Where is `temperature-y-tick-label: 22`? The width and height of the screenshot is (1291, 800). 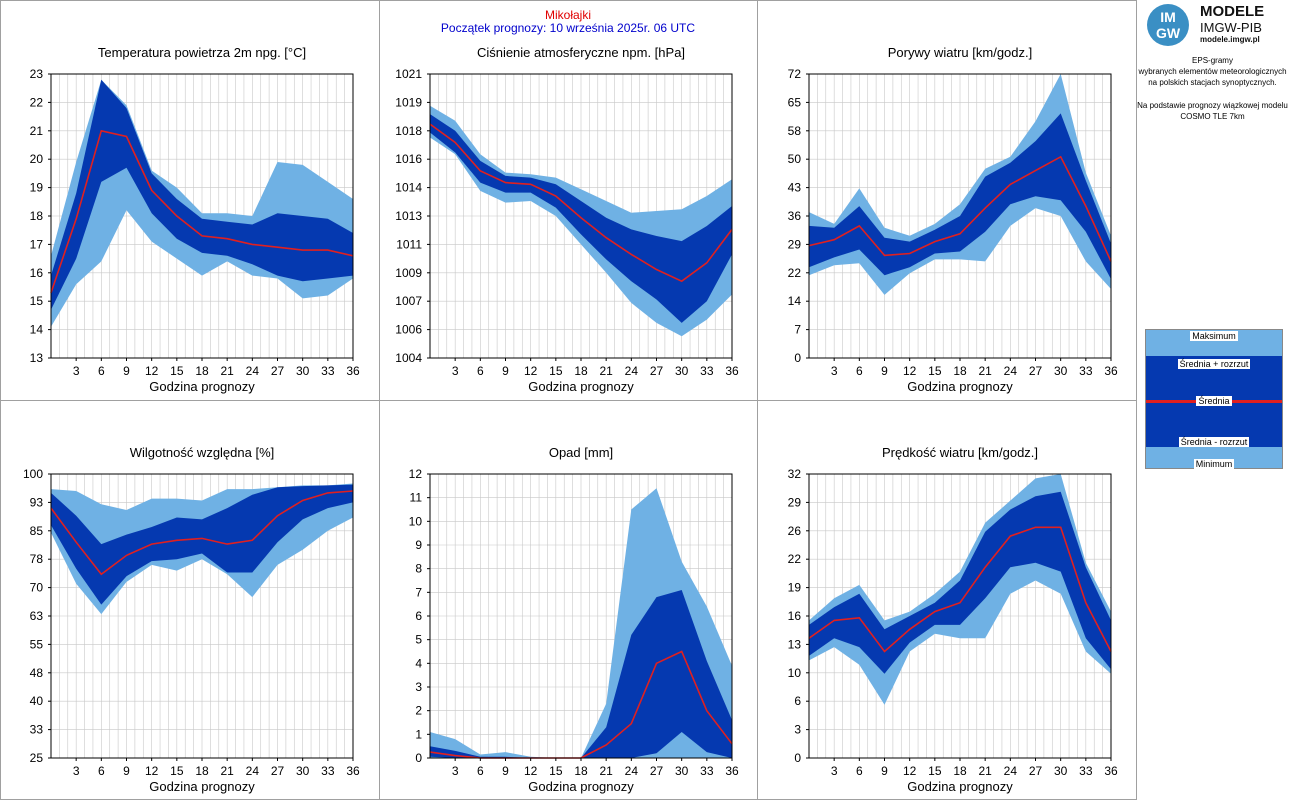
temperature-y-tick-label: 22 is located at coordinates (37, 102).